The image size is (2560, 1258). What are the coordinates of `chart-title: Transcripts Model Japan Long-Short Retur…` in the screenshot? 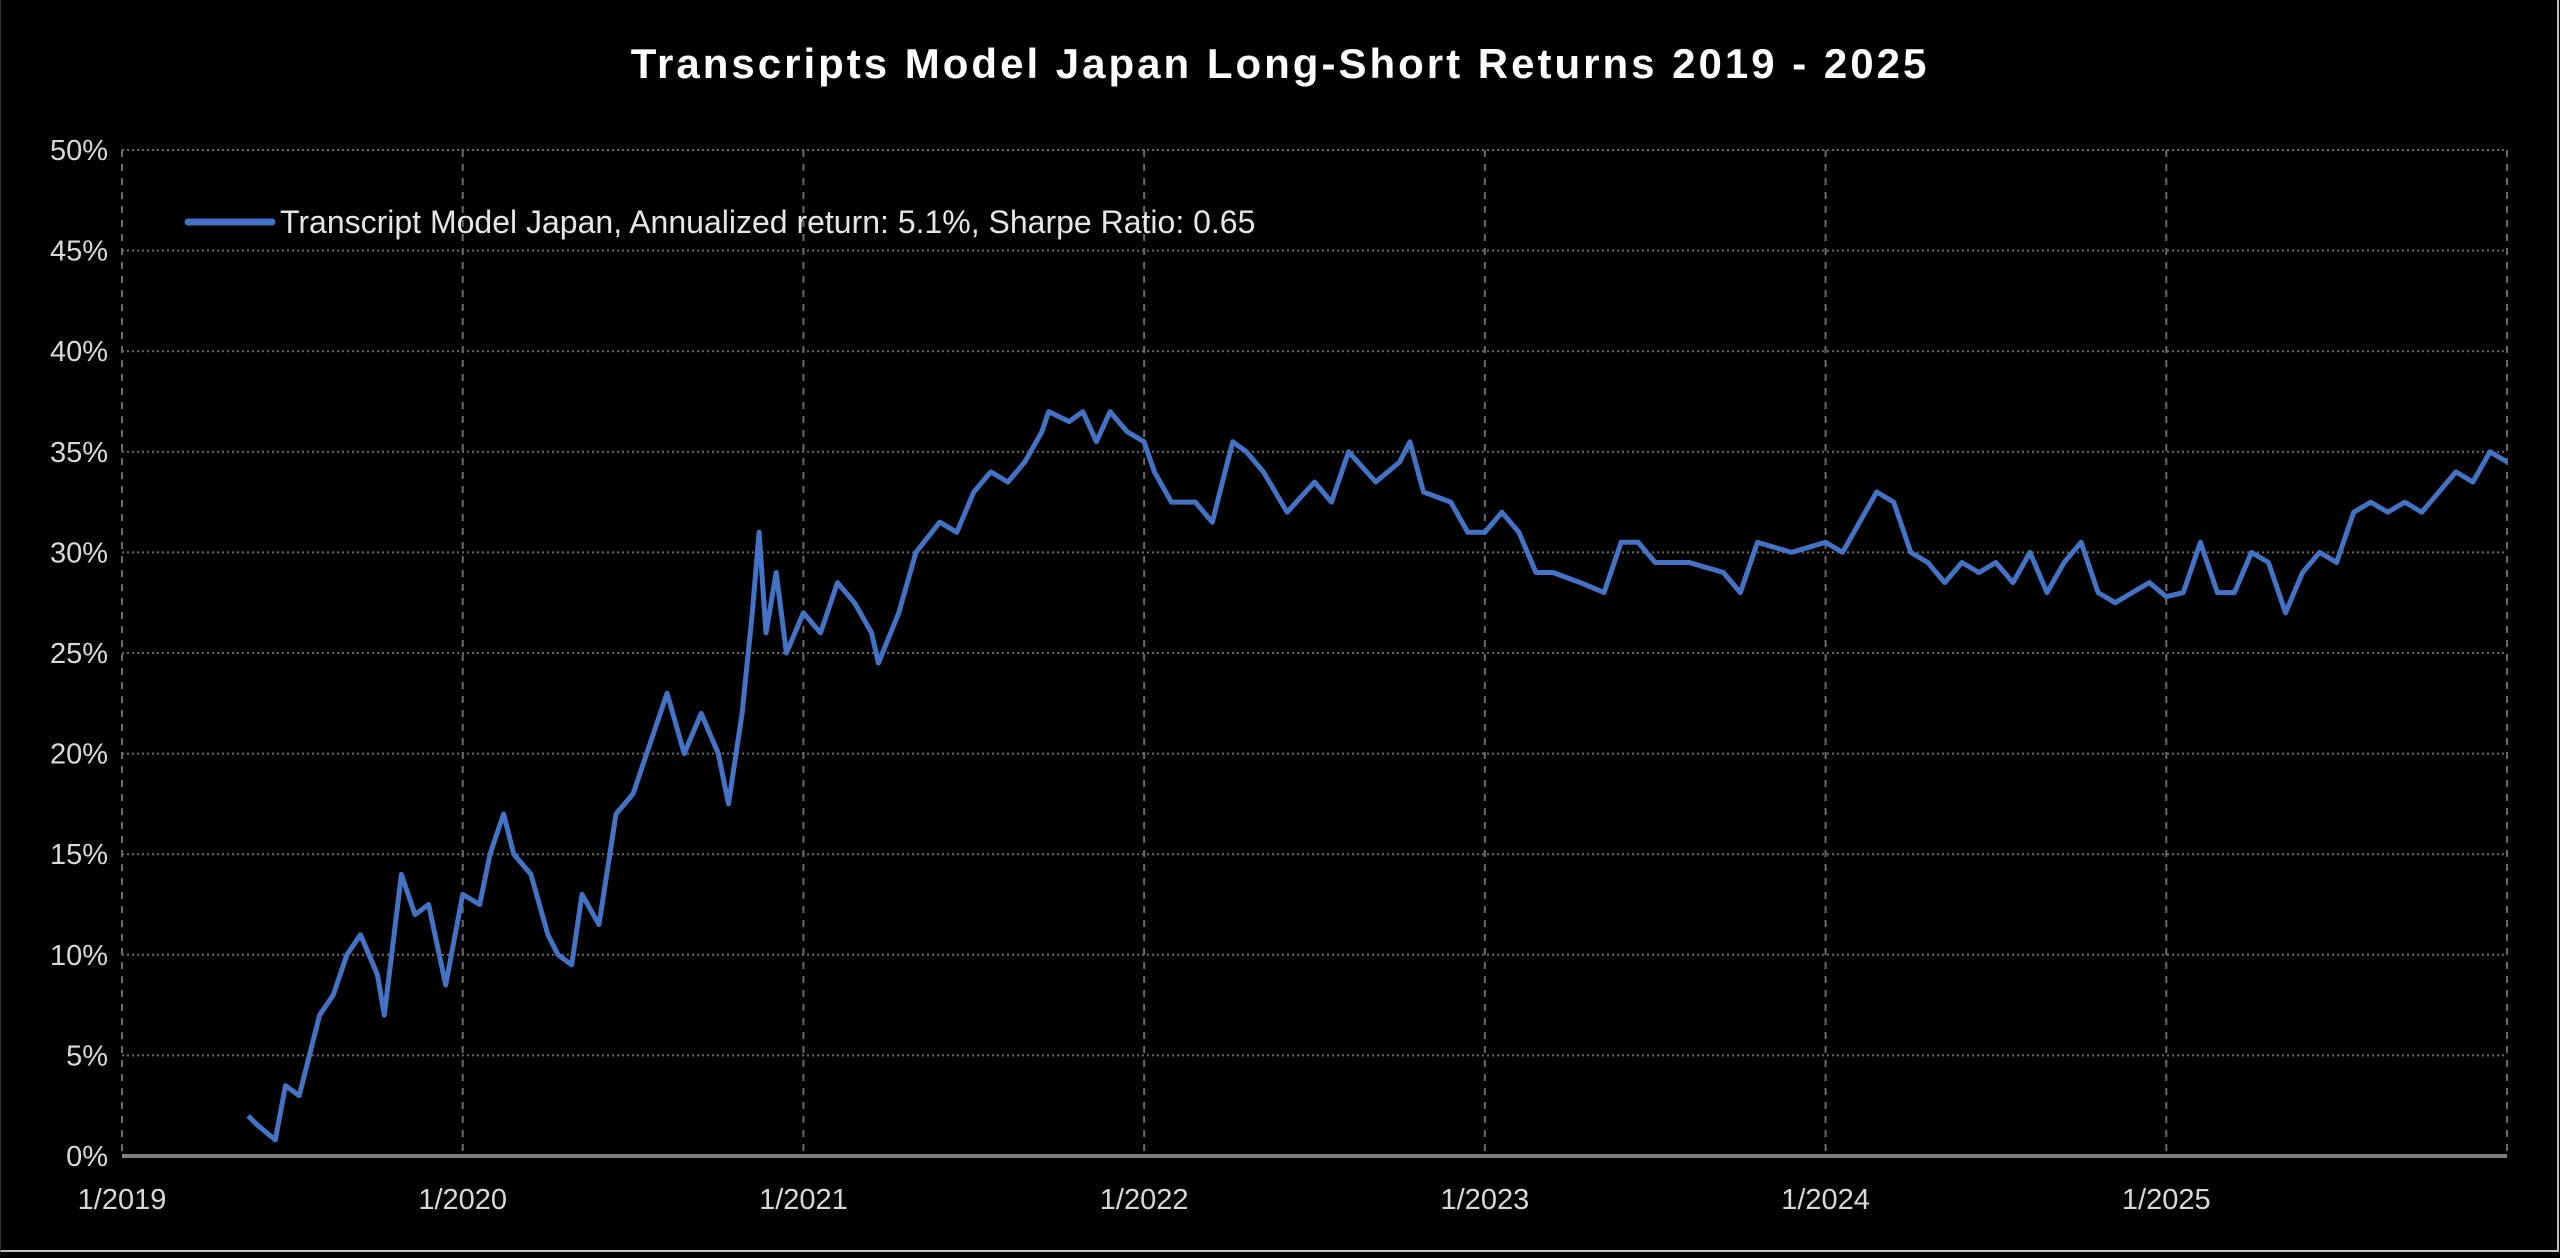 It's located at (1280, 63).